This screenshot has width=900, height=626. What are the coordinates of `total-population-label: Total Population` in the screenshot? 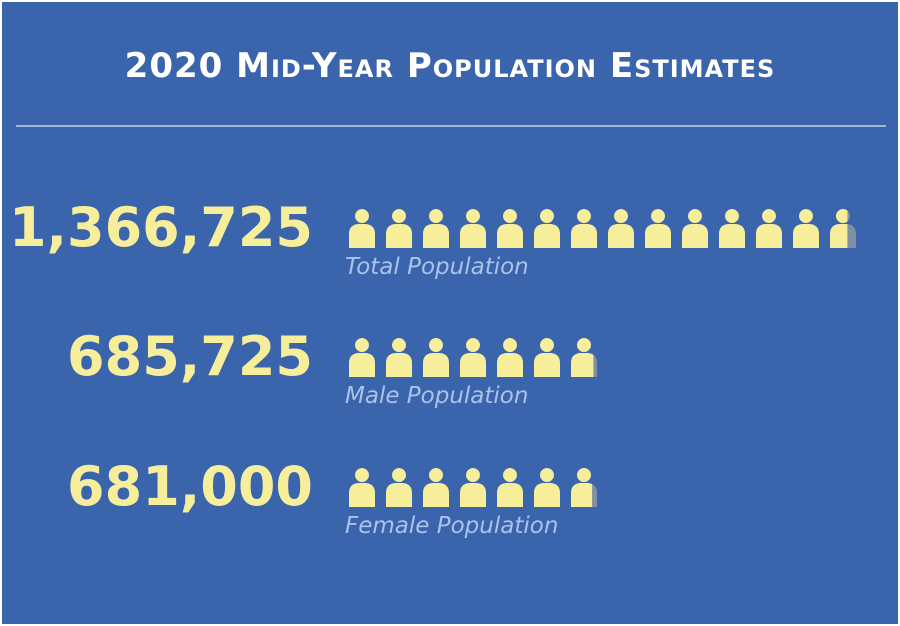 It's located at (437, 267).